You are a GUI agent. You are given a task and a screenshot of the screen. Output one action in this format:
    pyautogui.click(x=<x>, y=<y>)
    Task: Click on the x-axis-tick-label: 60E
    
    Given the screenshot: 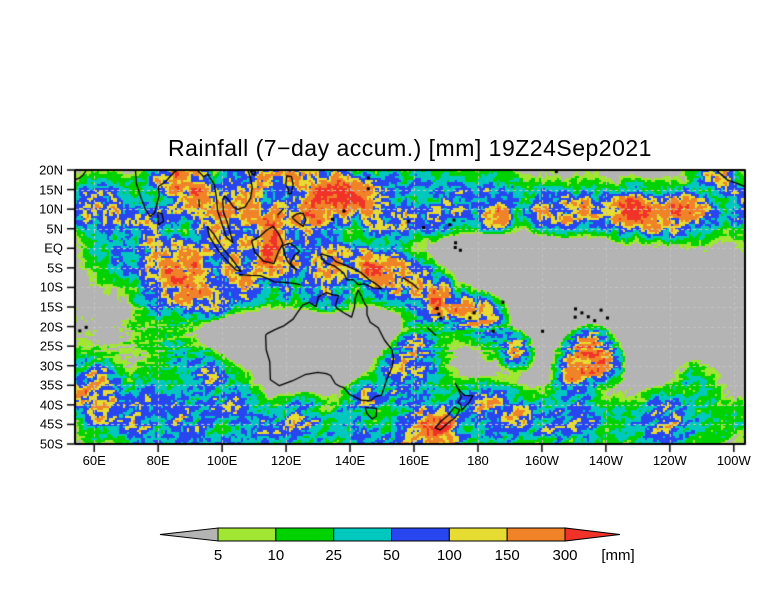 What is the action you would take?
    pyautogui.click(x=94, y=460)
    